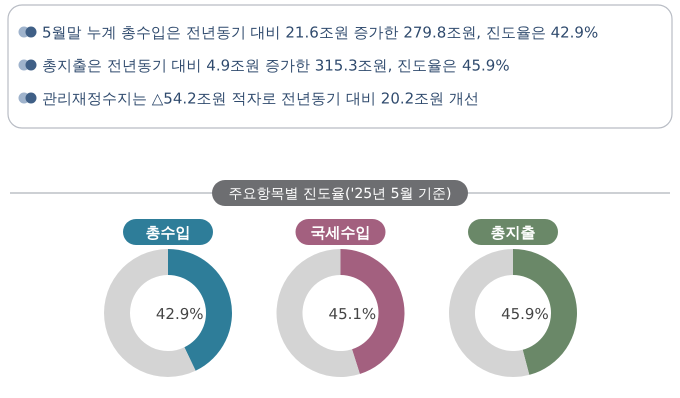 The image size is (680, 398). Describe the element at coordinates (340, 233) in the screenshot. I see `chart-title: 국세수입` at that location.